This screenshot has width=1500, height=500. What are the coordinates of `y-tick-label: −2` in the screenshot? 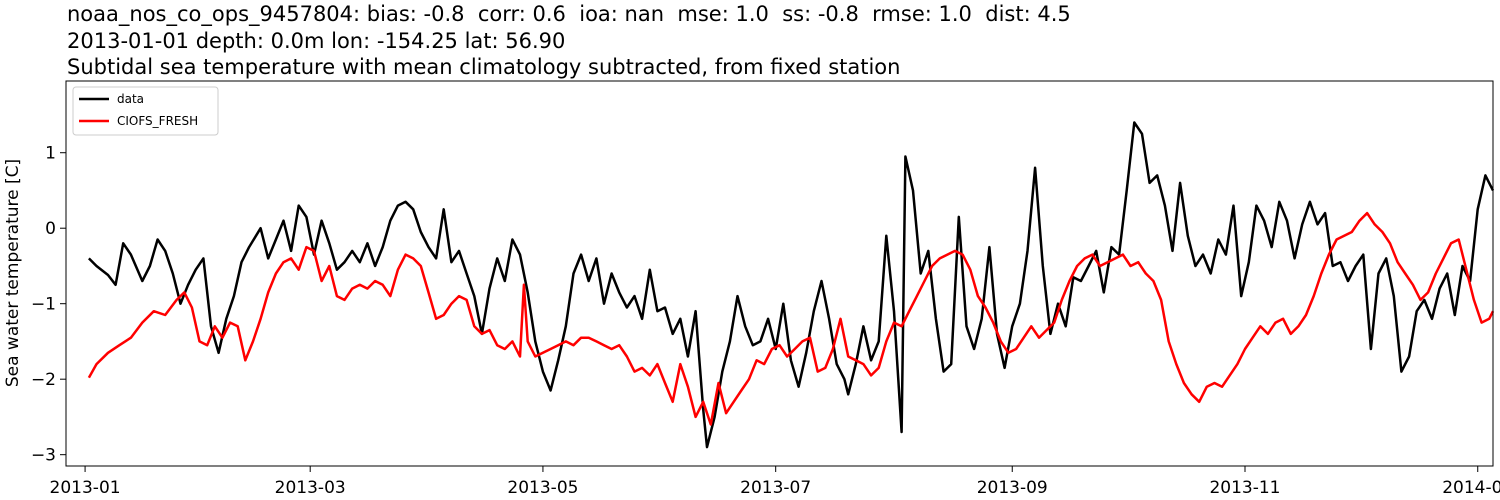 It's located at (43, 380).